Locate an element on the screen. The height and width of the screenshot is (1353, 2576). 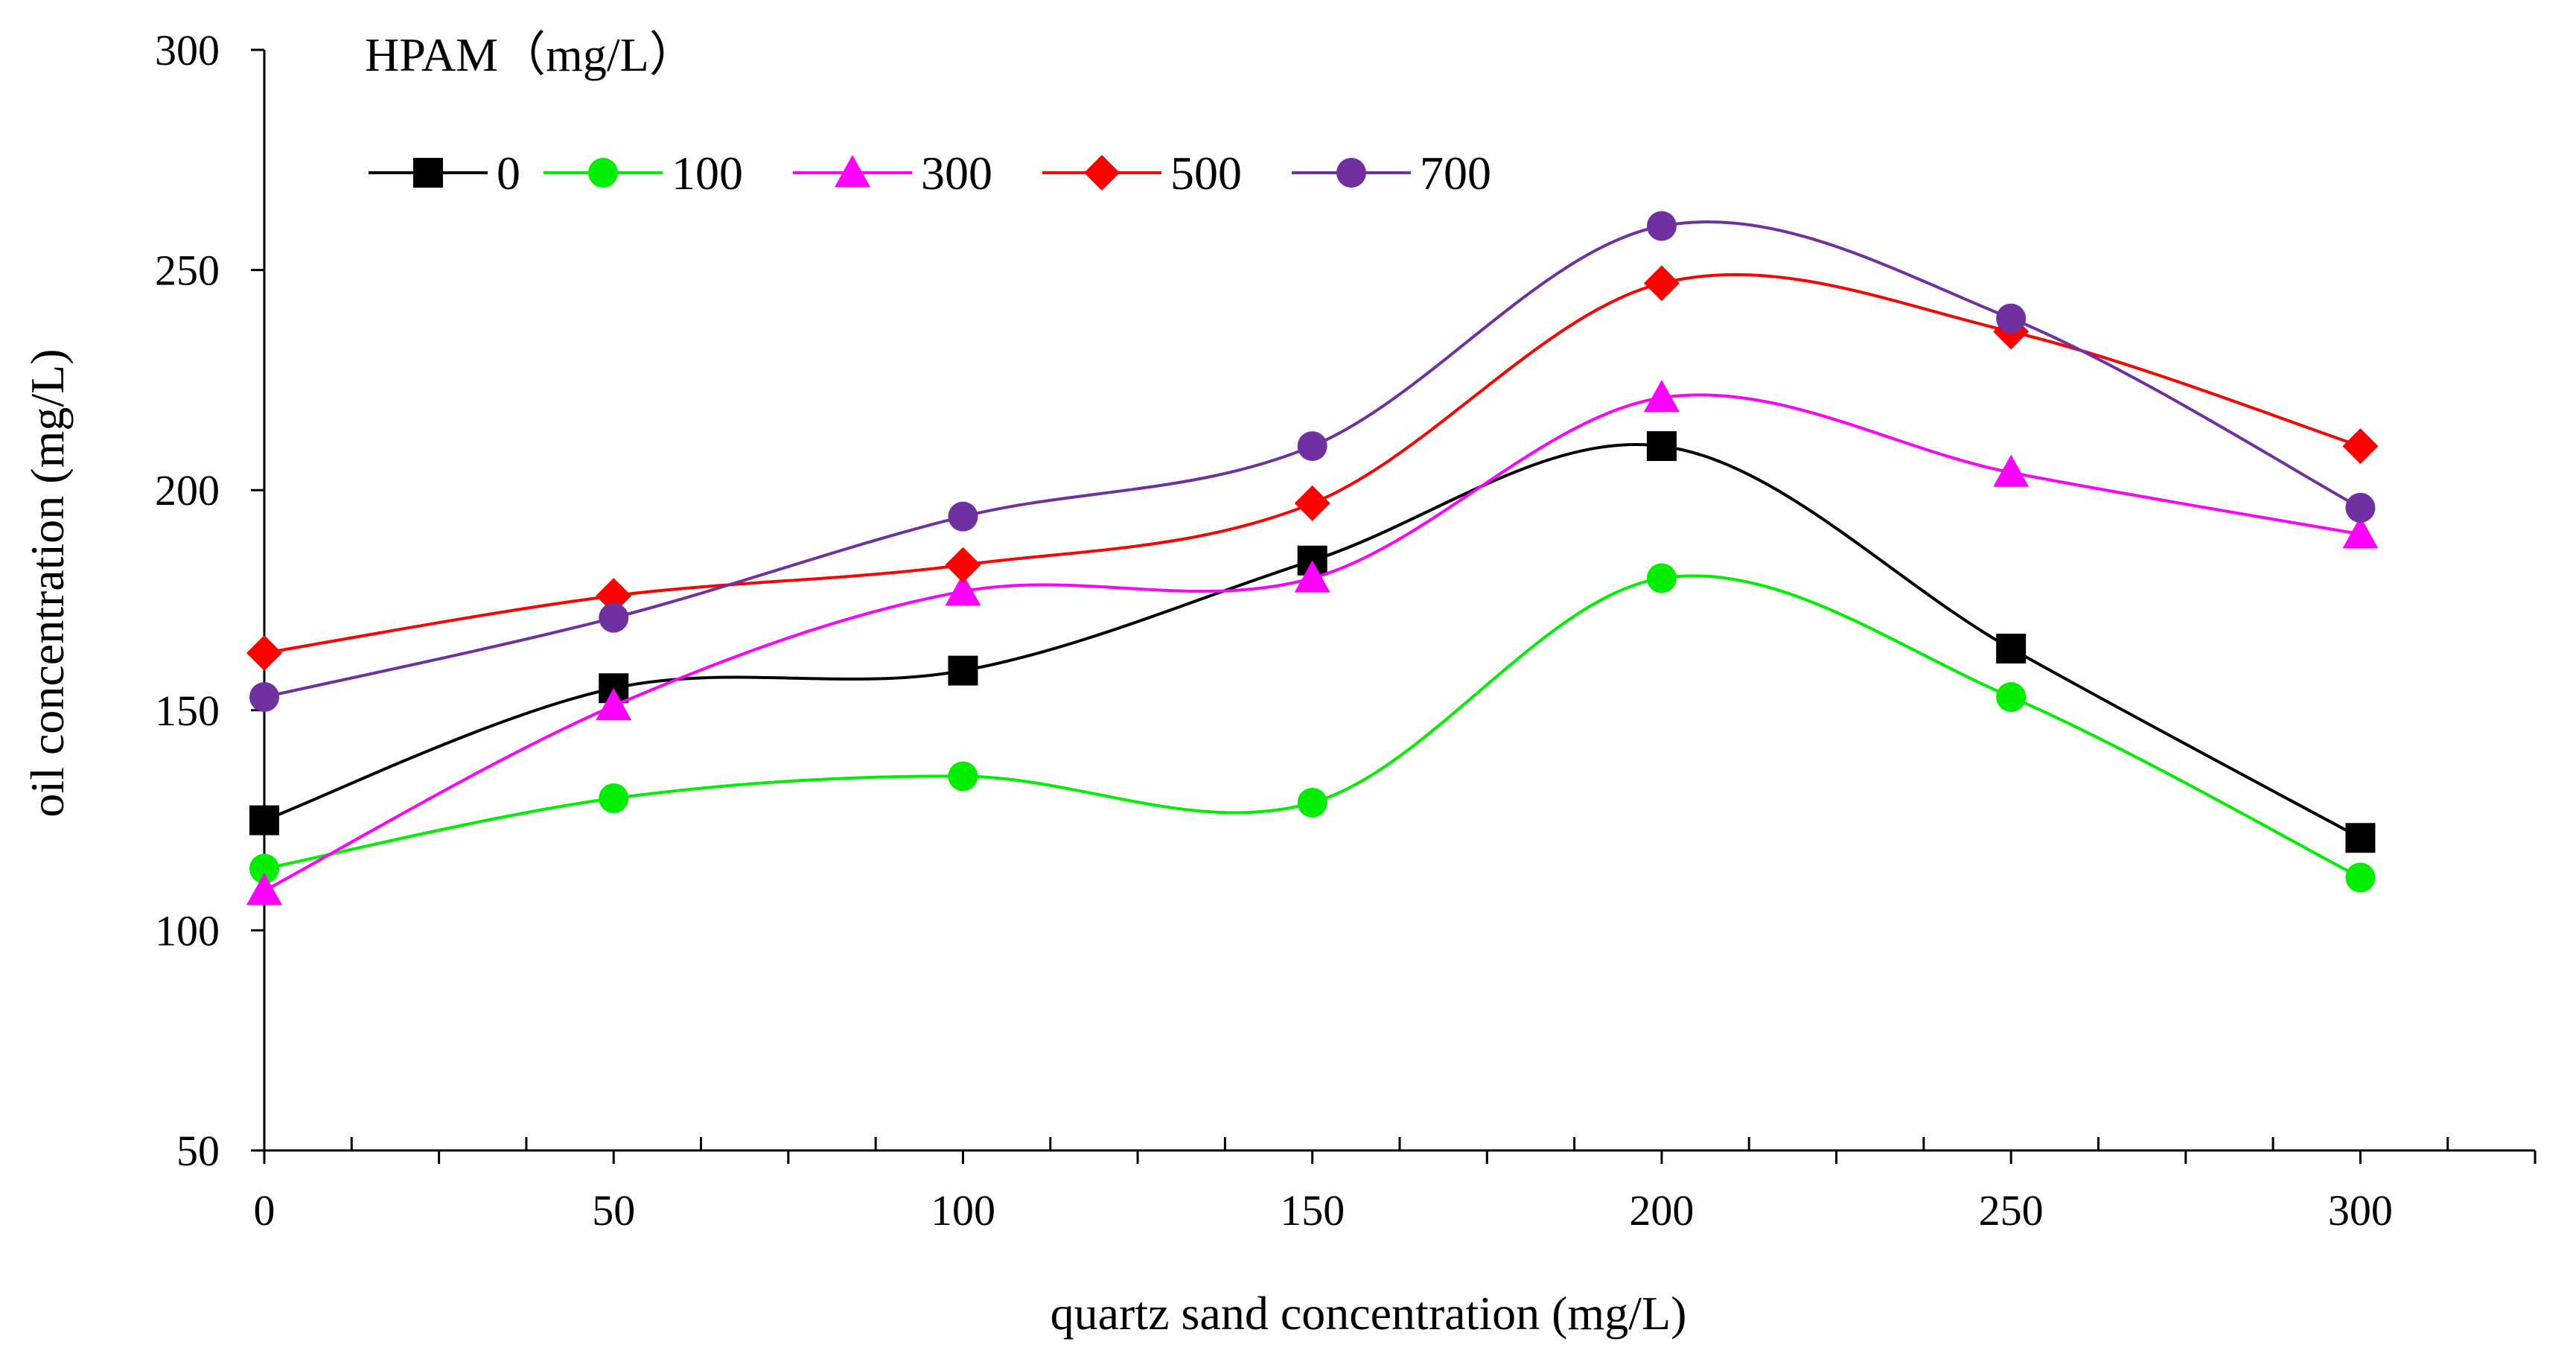
x-tick-label: 250 is located at coordinates (2011, 1211).